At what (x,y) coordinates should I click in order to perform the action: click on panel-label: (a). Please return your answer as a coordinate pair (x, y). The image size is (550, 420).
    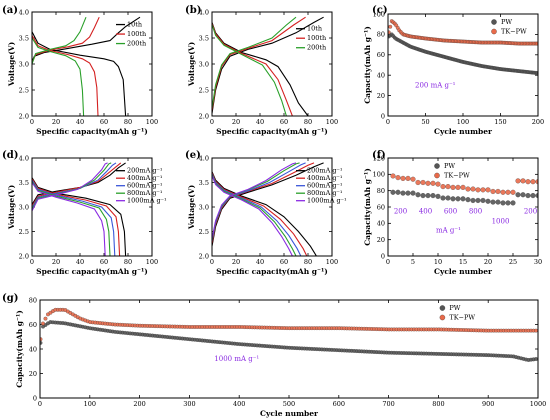
    Looking at the image, I should click on (10, 10).